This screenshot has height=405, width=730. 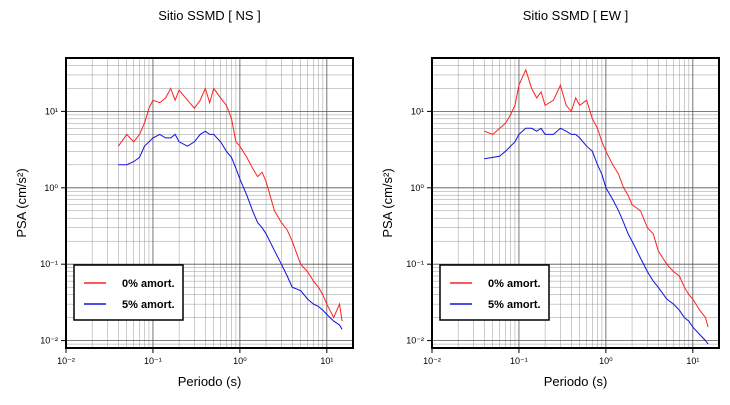 I want to click on chart-title: Sitio SSMD [ EW ], so click(x=575, y=15).